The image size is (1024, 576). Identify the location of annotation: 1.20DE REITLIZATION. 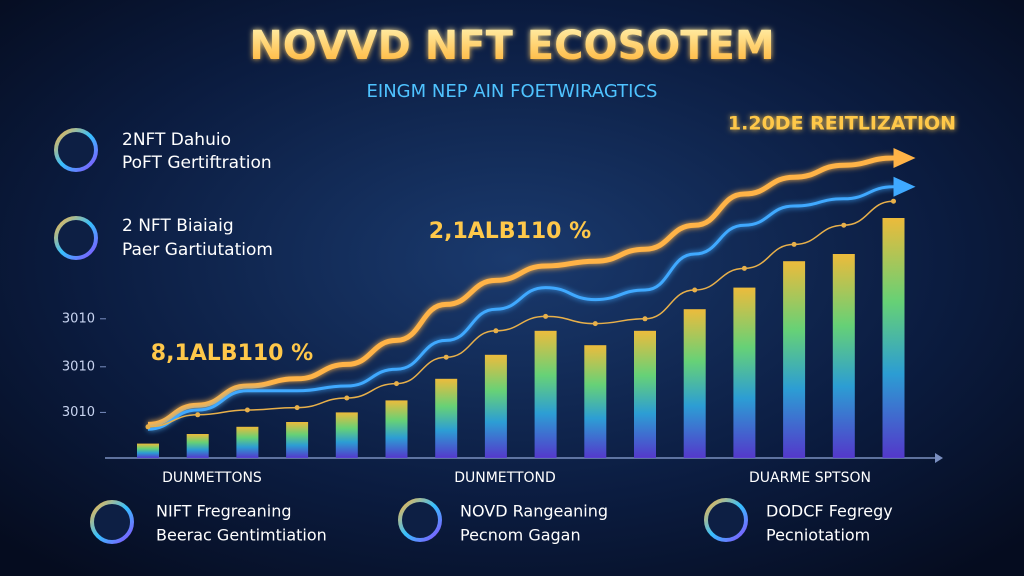
(842, 124).